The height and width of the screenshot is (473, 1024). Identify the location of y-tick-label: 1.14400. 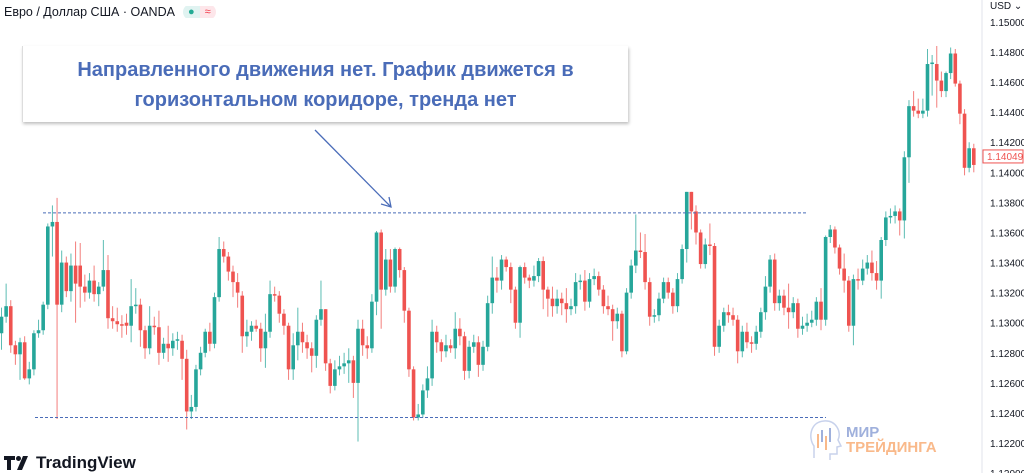
(1007, 113).